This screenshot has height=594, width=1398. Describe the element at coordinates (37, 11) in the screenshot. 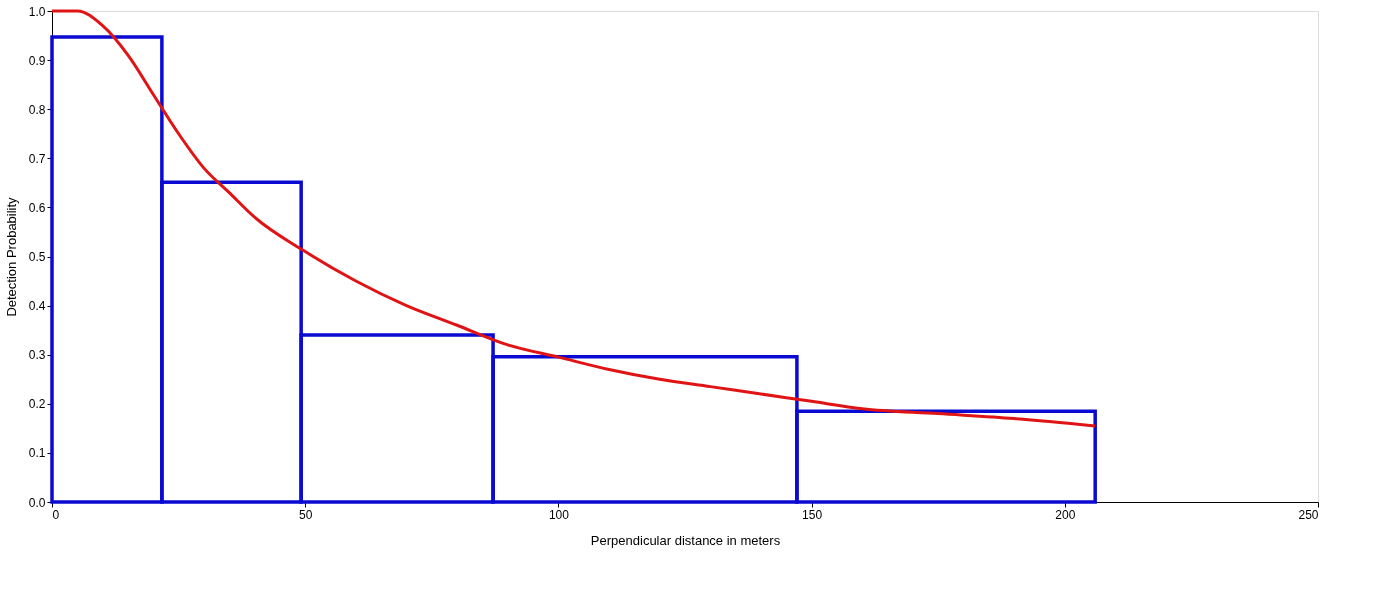

I see `y-tick-label: 1.0` at that location.